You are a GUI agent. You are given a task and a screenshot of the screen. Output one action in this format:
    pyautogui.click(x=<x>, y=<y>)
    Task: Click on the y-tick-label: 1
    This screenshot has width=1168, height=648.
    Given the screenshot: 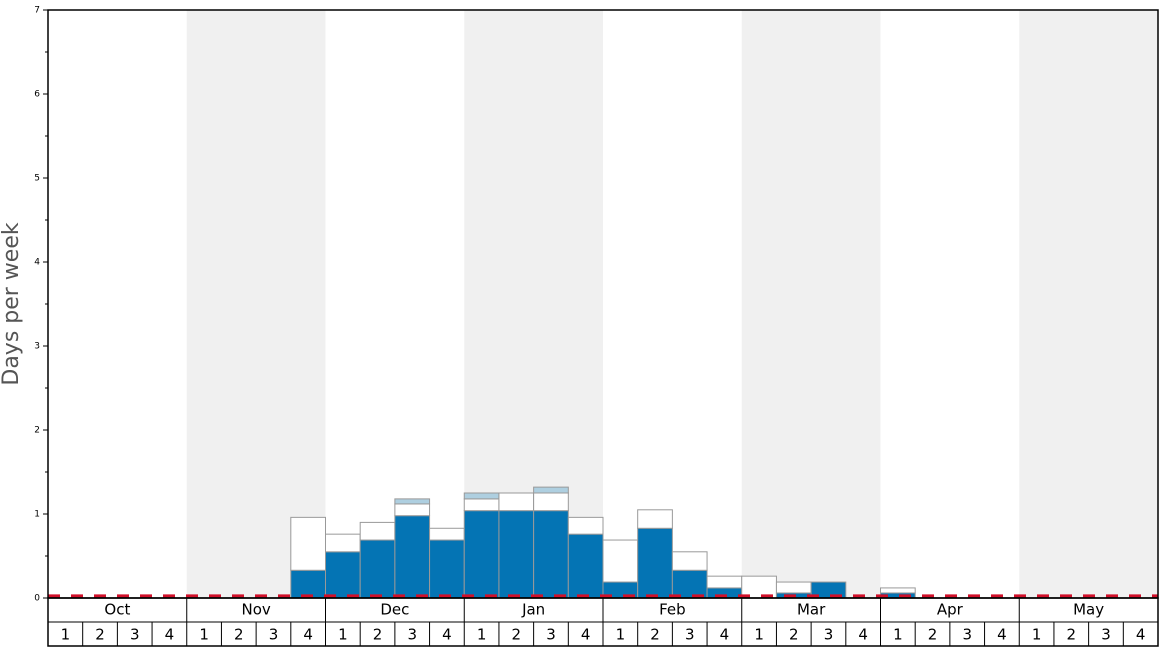 What is the action you would take?
    pyautogui.click(x=37, y=515)
    